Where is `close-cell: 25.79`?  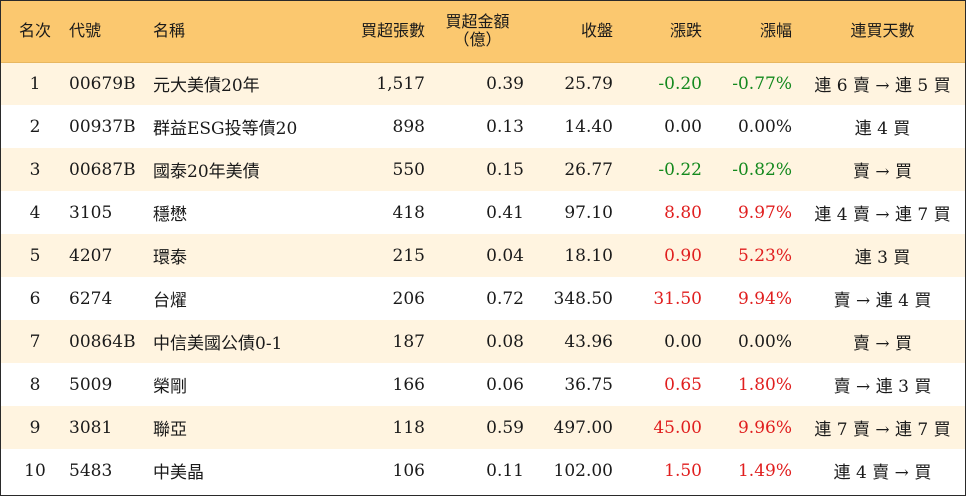
close-cell: 25.79 is located at coordinates (588, 83).